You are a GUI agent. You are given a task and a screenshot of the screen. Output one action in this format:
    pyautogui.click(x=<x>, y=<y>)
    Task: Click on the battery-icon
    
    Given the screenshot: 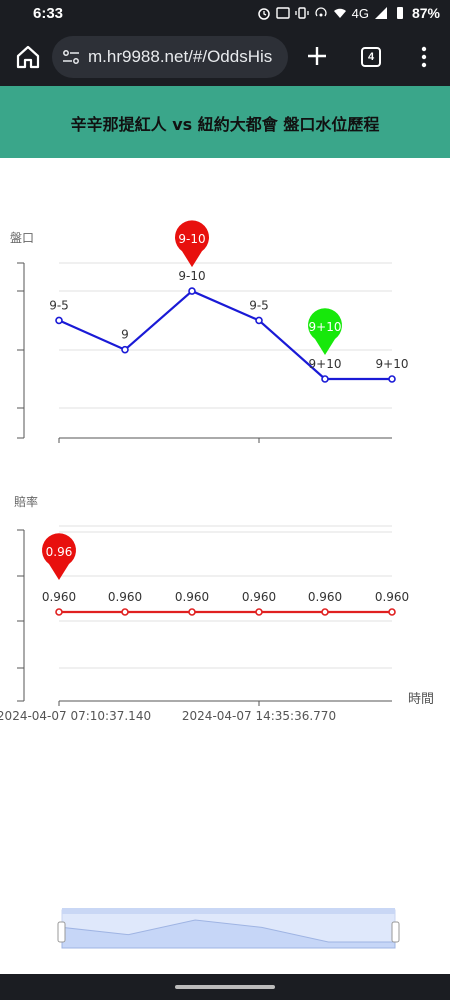 What is the action you would take?
    pyautogui.click(x=399, y=13)
    